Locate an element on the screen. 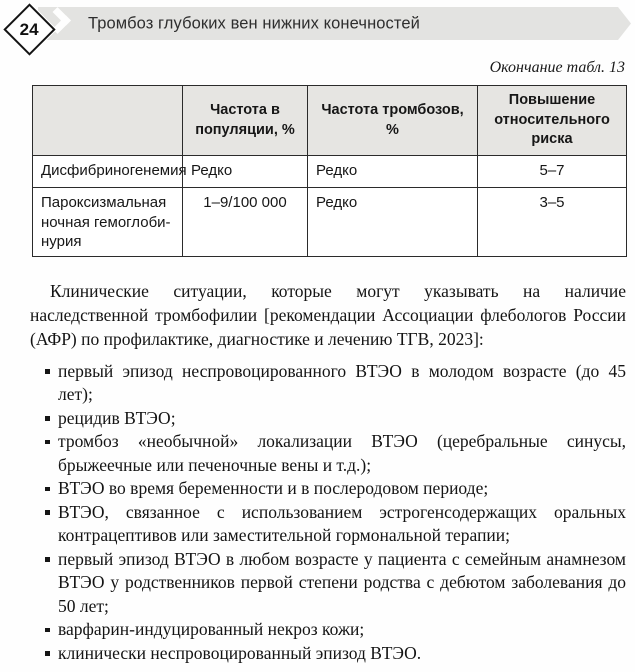 The height and width of the screenshot is (672, 635). chapter-title: Тромбоз глубоких вен нижних конечностей is located at coordinates (254, 23).